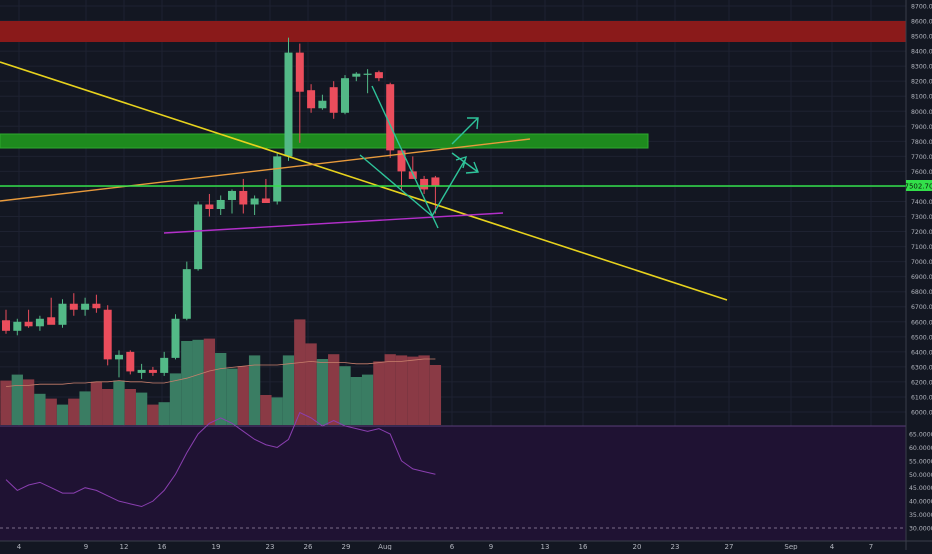  I want to click on time-tick-label: 4, so click(832, 546).